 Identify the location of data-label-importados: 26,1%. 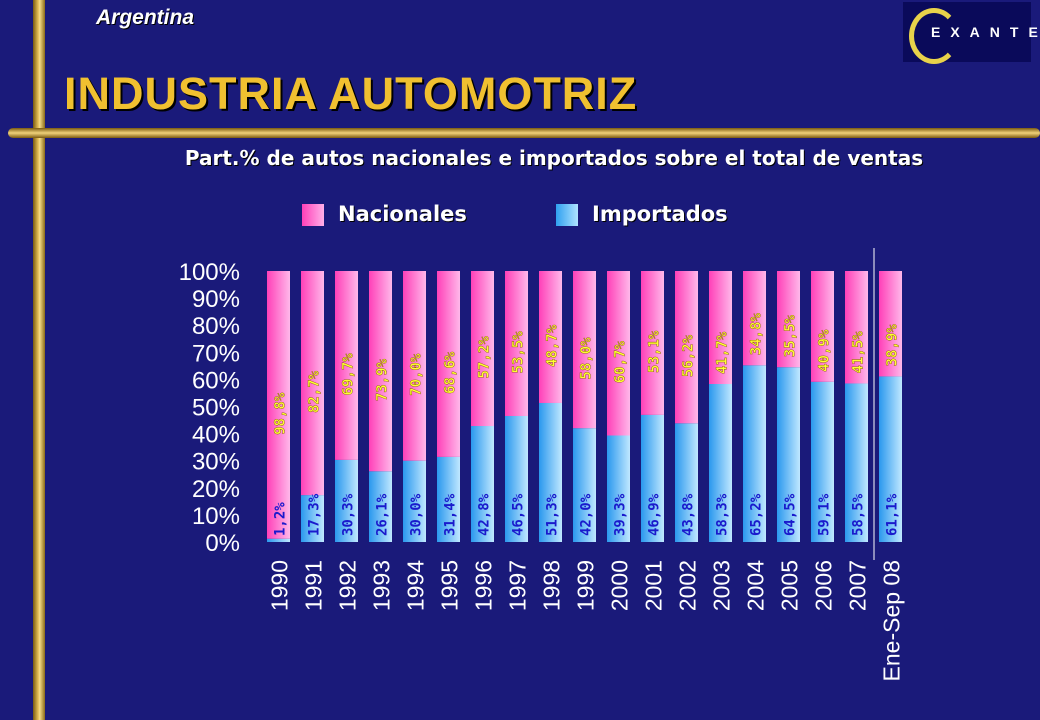
(383, 514).